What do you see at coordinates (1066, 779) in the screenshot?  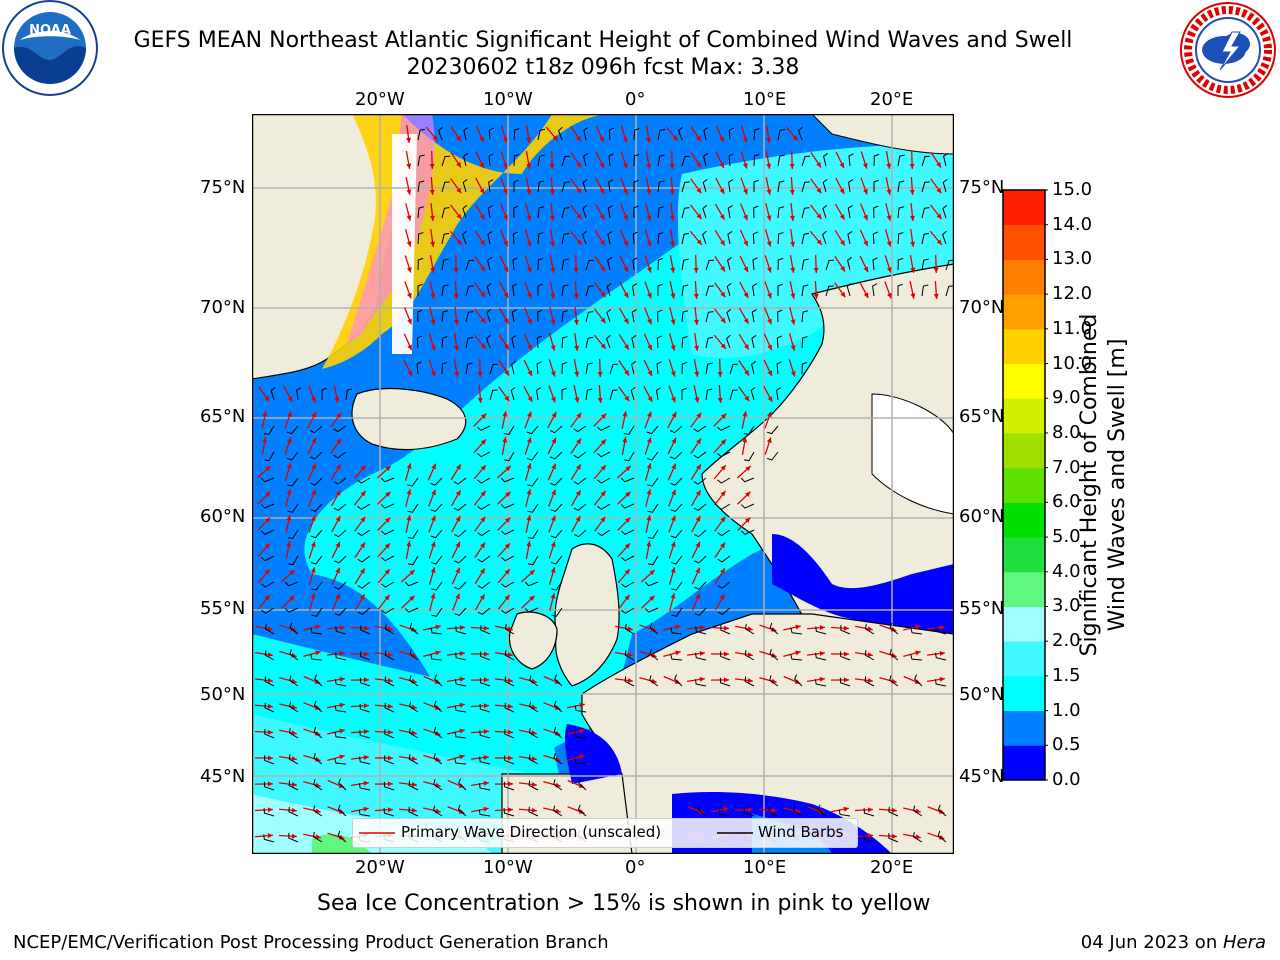 I see `colorbar-tick-label: 0.0` at bounding box center [1066, 779].